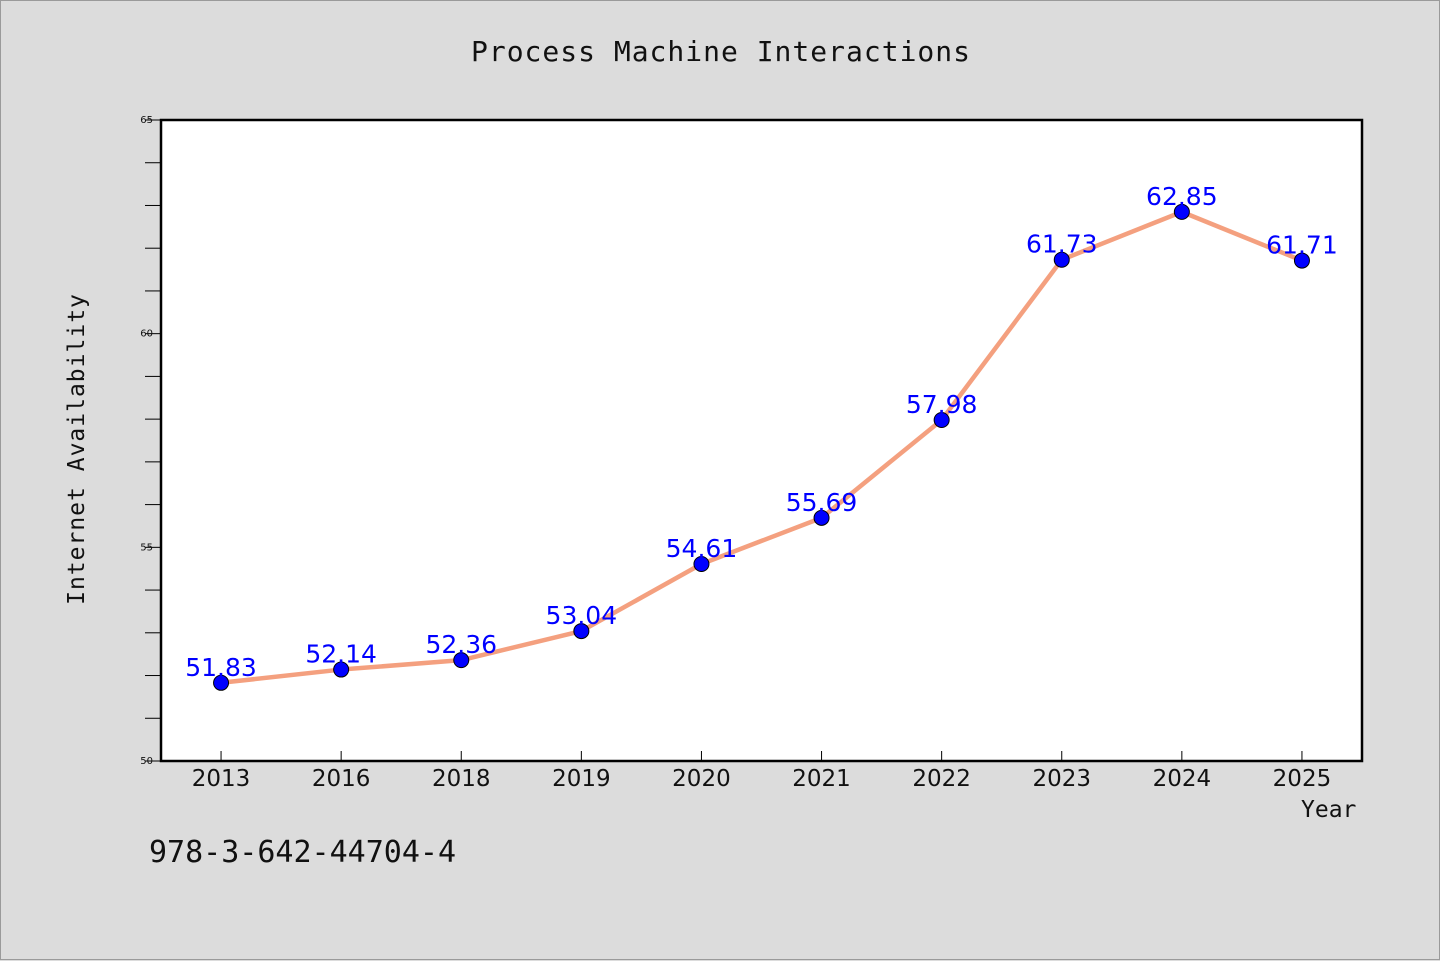 The image size is (1440, 961). Describe the element at coordinates (821, 779) in the screenshot. I see `x-tick-label: 2021` at that location.